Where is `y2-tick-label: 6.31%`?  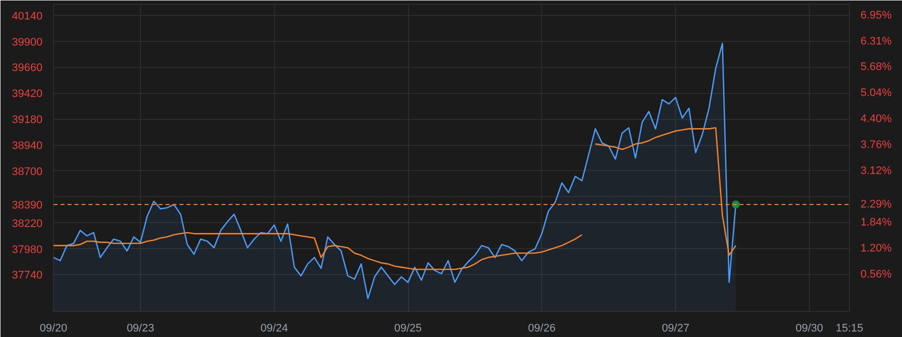 y2-tick-label: 6.31% is located at coordinates (876, 41).